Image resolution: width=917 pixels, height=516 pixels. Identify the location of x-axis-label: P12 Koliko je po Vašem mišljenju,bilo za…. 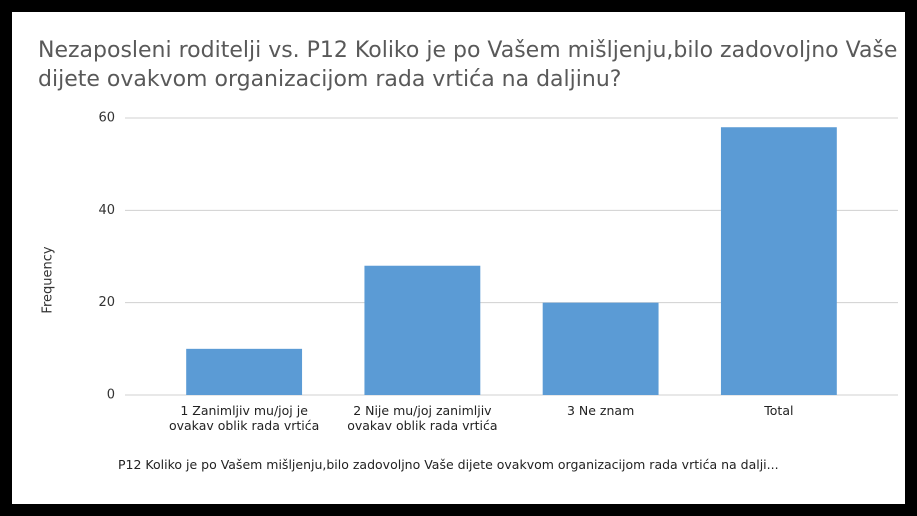
(448, 464).